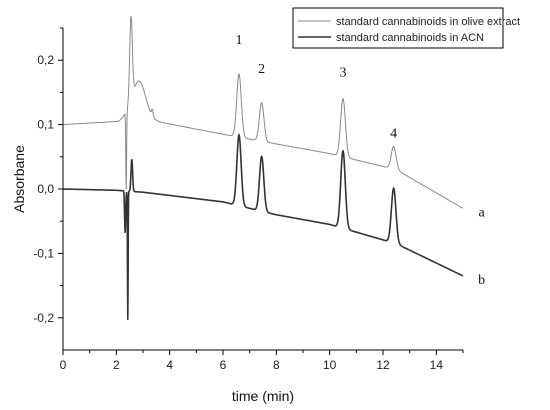 This screenshot has height=410, width=550. Describe the element at coordinates (383, 365) in the screenshot. I see `x-tick-label: 12` at that location.